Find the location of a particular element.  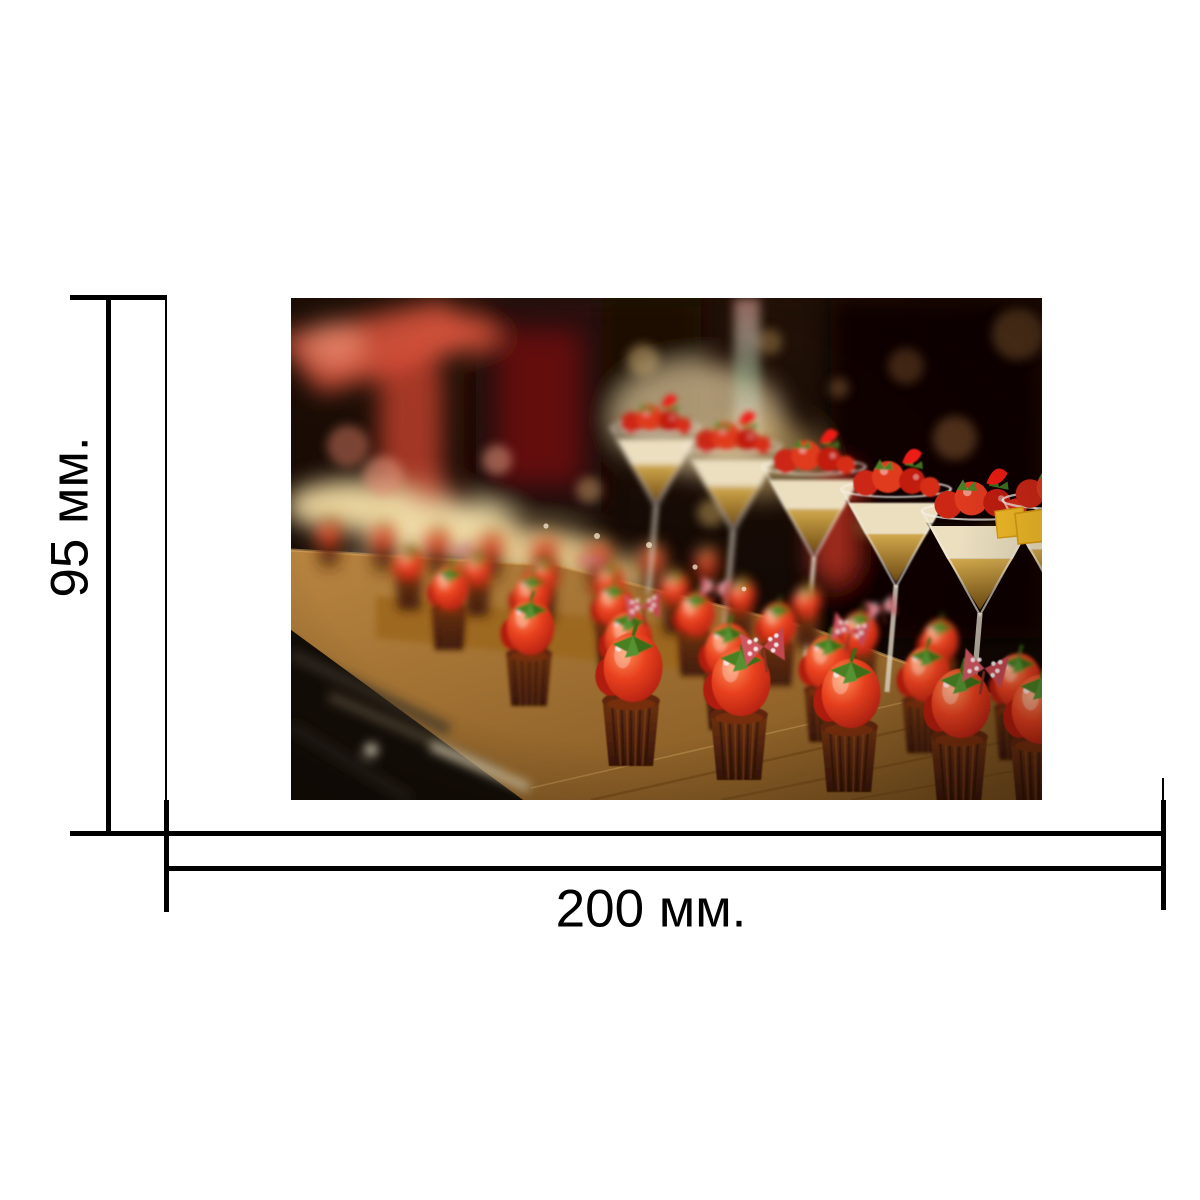

width-dimension-right-tick is located at coordinates (1163, 855).